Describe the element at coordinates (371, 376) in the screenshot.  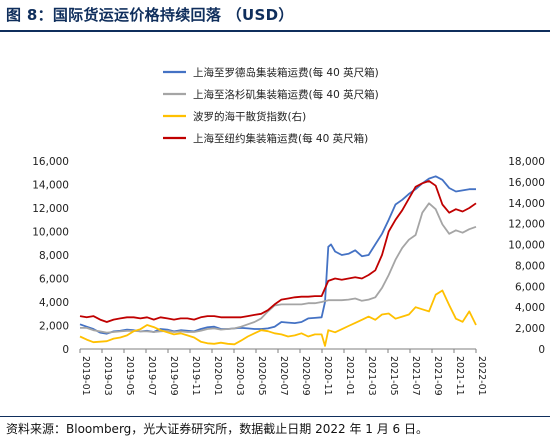
I see `x-tick-label: 2021-03` at that location.